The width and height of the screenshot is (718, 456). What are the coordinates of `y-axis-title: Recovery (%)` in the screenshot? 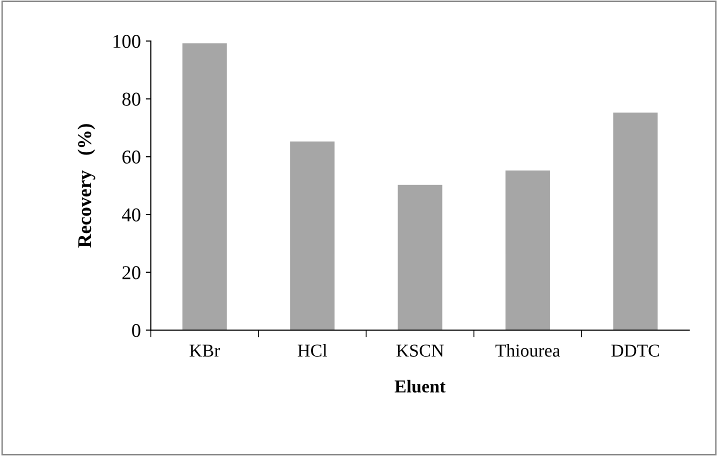 It's located at (87, 186).